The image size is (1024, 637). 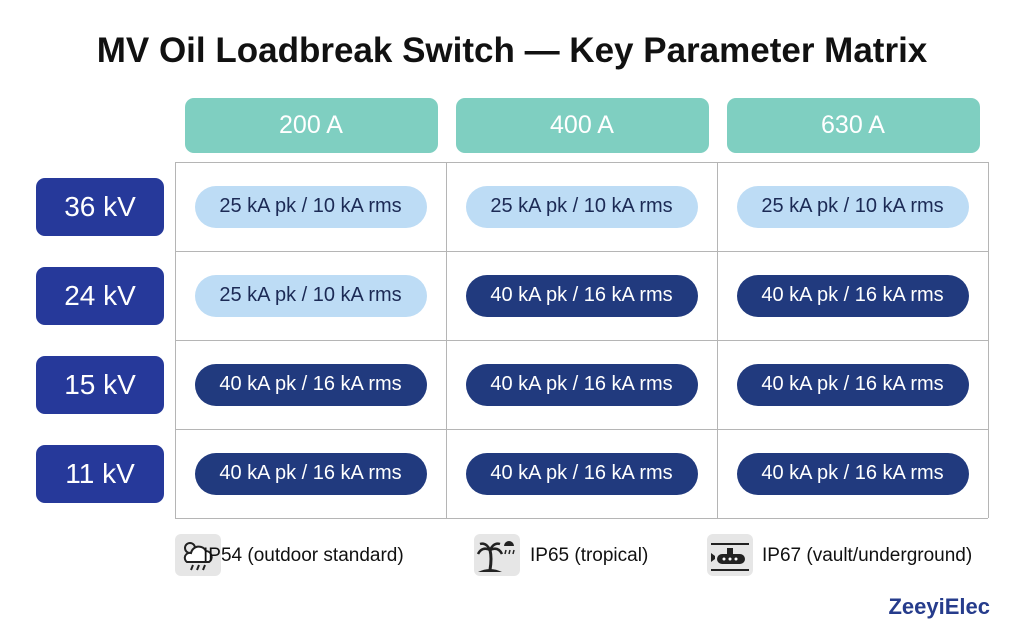 What do you see at coordinates (853, 125) in the screenshot?
I see `column-header: 630 A` at bounding box center [853, 125].